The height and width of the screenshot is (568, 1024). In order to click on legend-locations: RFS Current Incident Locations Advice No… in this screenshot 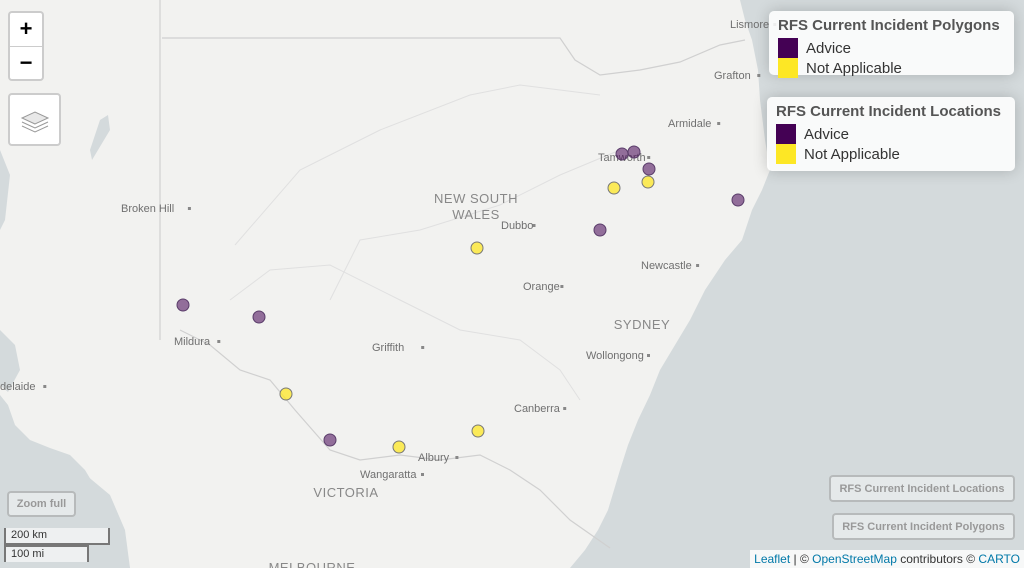, I will do `click(891, 134)`.